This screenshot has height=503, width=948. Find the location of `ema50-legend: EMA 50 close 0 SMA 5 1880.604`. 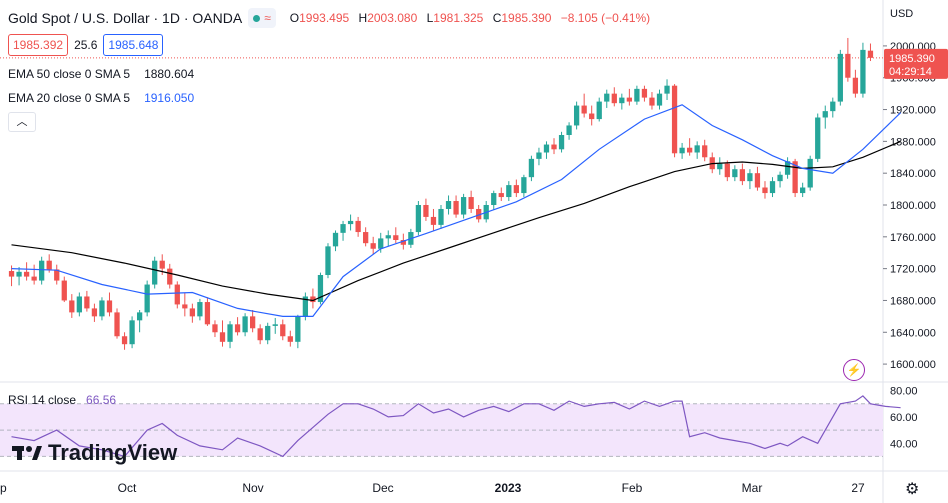

ema50-legend: EMA 50 close 0 SMA 5 1880.604 is located at coordinates (101, 74).